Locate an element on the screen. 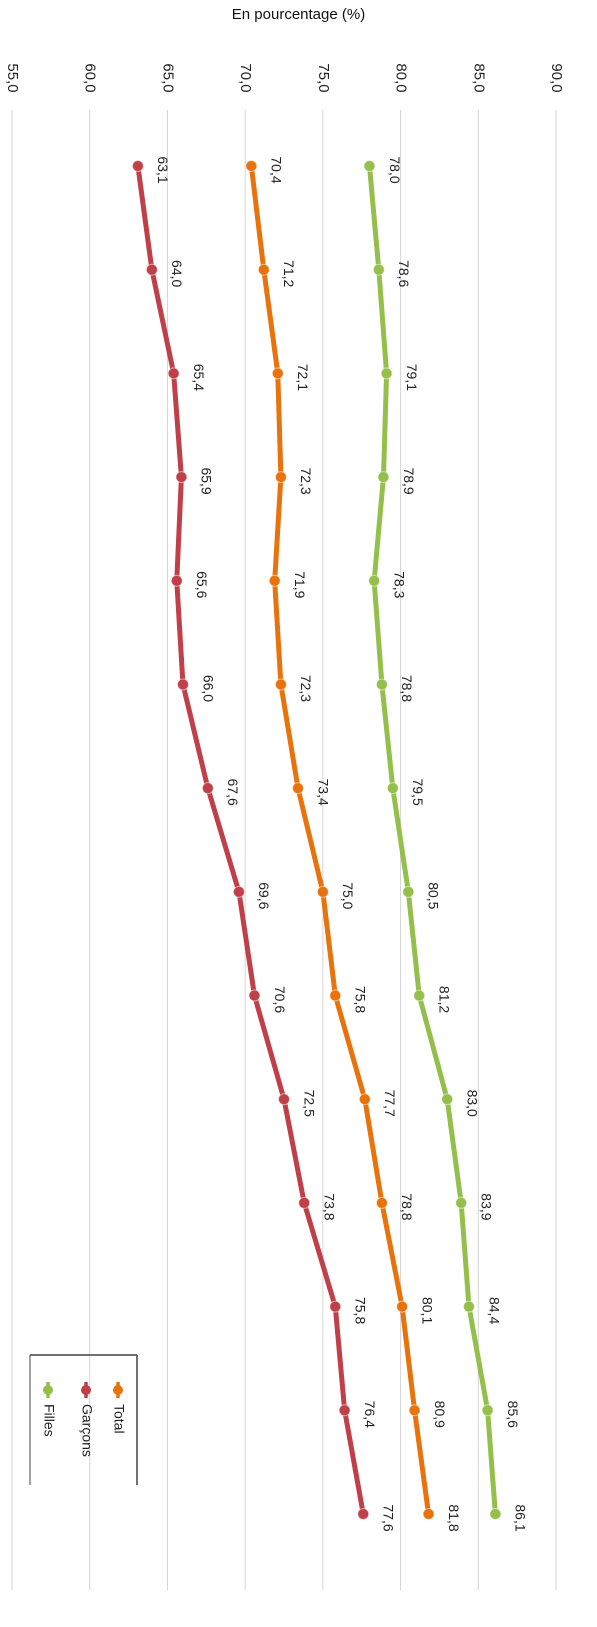 This screenshot has height=1627, width=597. data-label: 79,5 is located at coordinates (418, 792).